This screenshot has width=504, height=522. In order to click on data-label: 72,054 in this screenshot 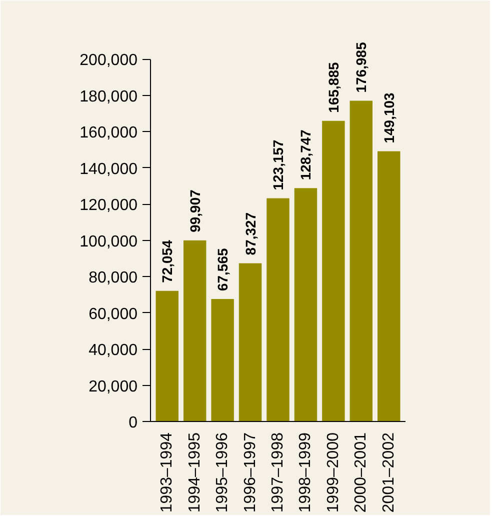, I will do `click(167, 261)`.